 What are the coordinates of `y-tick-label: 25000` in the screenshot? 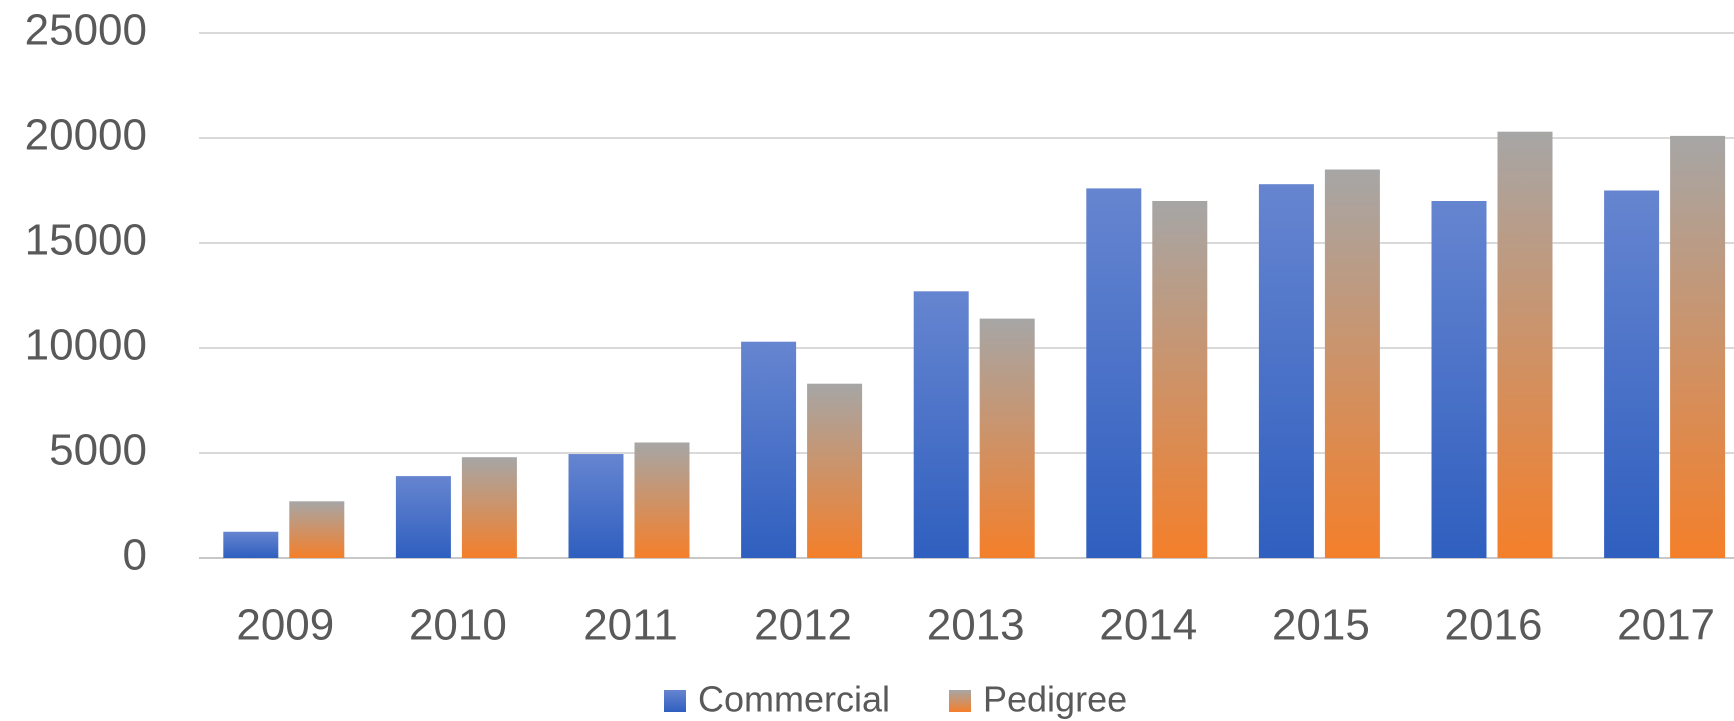 It's located at (86, 30).